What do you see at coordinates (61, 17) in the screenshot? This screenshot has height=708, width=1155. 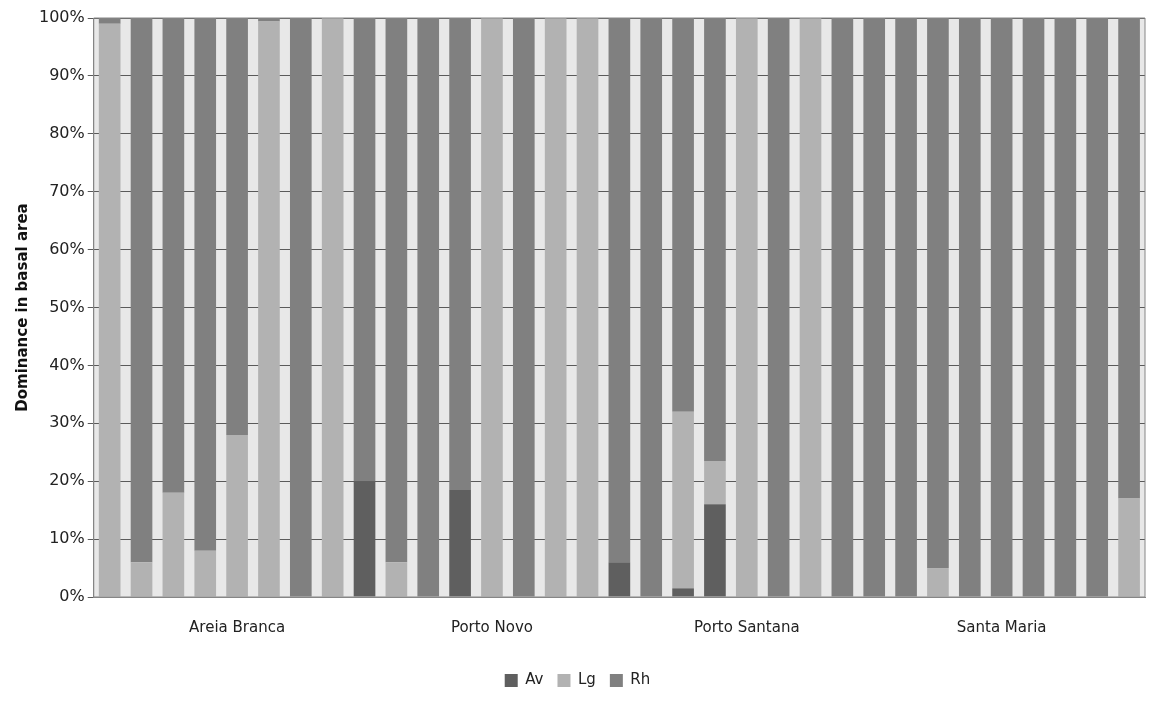 I see `y-tick-label: 100%` at bounding box center [61, 17].